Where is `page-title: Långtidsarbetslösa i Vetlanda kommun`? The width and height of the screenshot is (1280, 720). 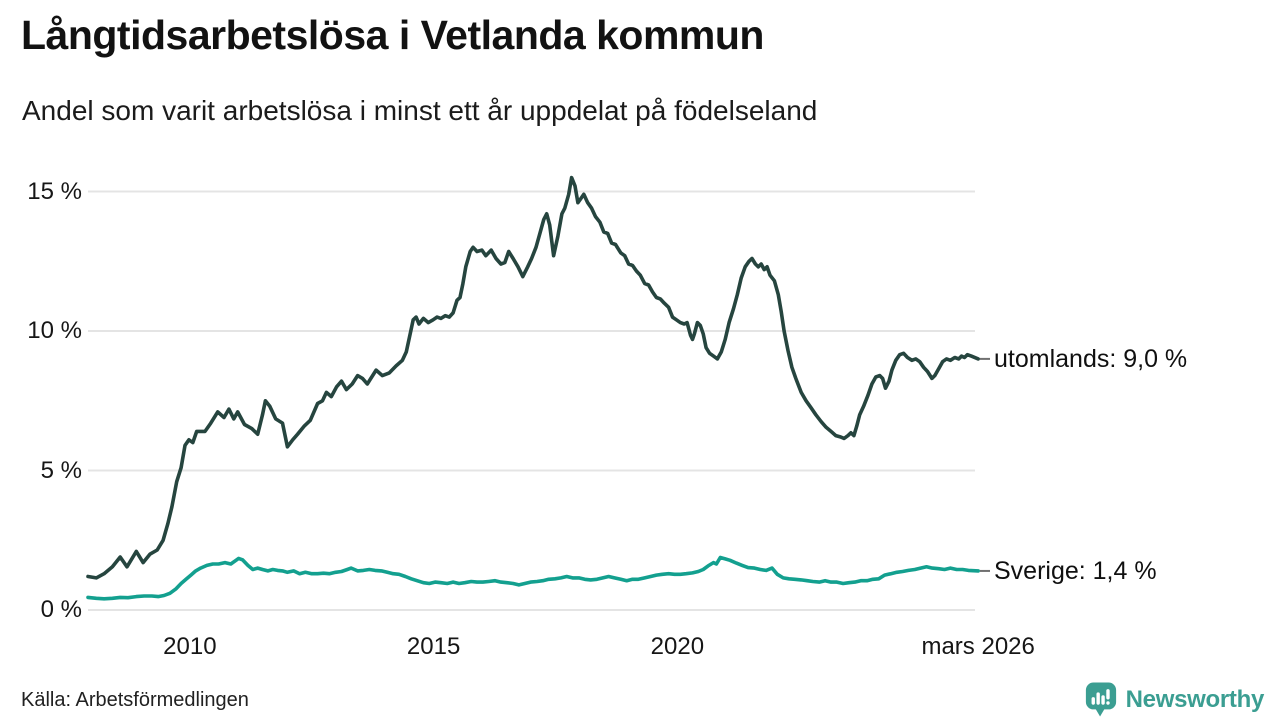 page-title: Långtidsarbetslösa i Vetlanda kommun is located at coordinates (392, 35).